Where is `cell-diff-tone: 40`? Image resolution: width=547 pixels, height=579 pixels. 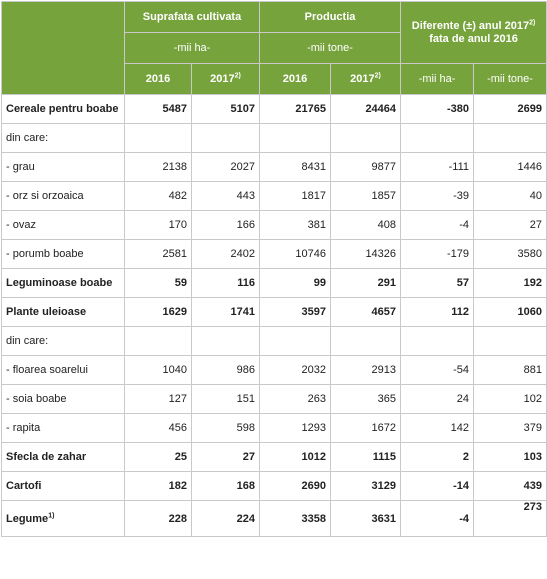 cell-diff-tone: 40 is located at coordinates (510, 196).